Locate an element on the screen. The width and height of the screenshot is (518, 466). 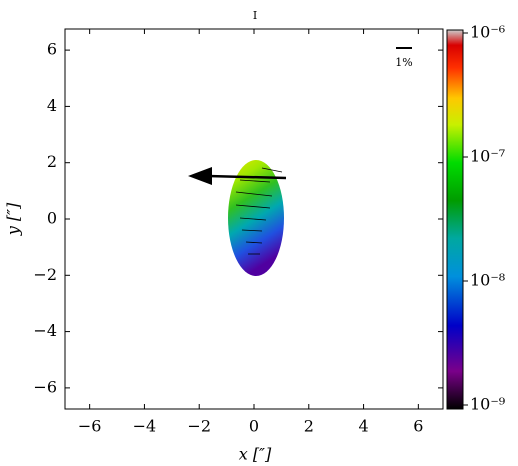
colorbar-tick-label: 10⁻⁹ is located at coordinates (488, 404).